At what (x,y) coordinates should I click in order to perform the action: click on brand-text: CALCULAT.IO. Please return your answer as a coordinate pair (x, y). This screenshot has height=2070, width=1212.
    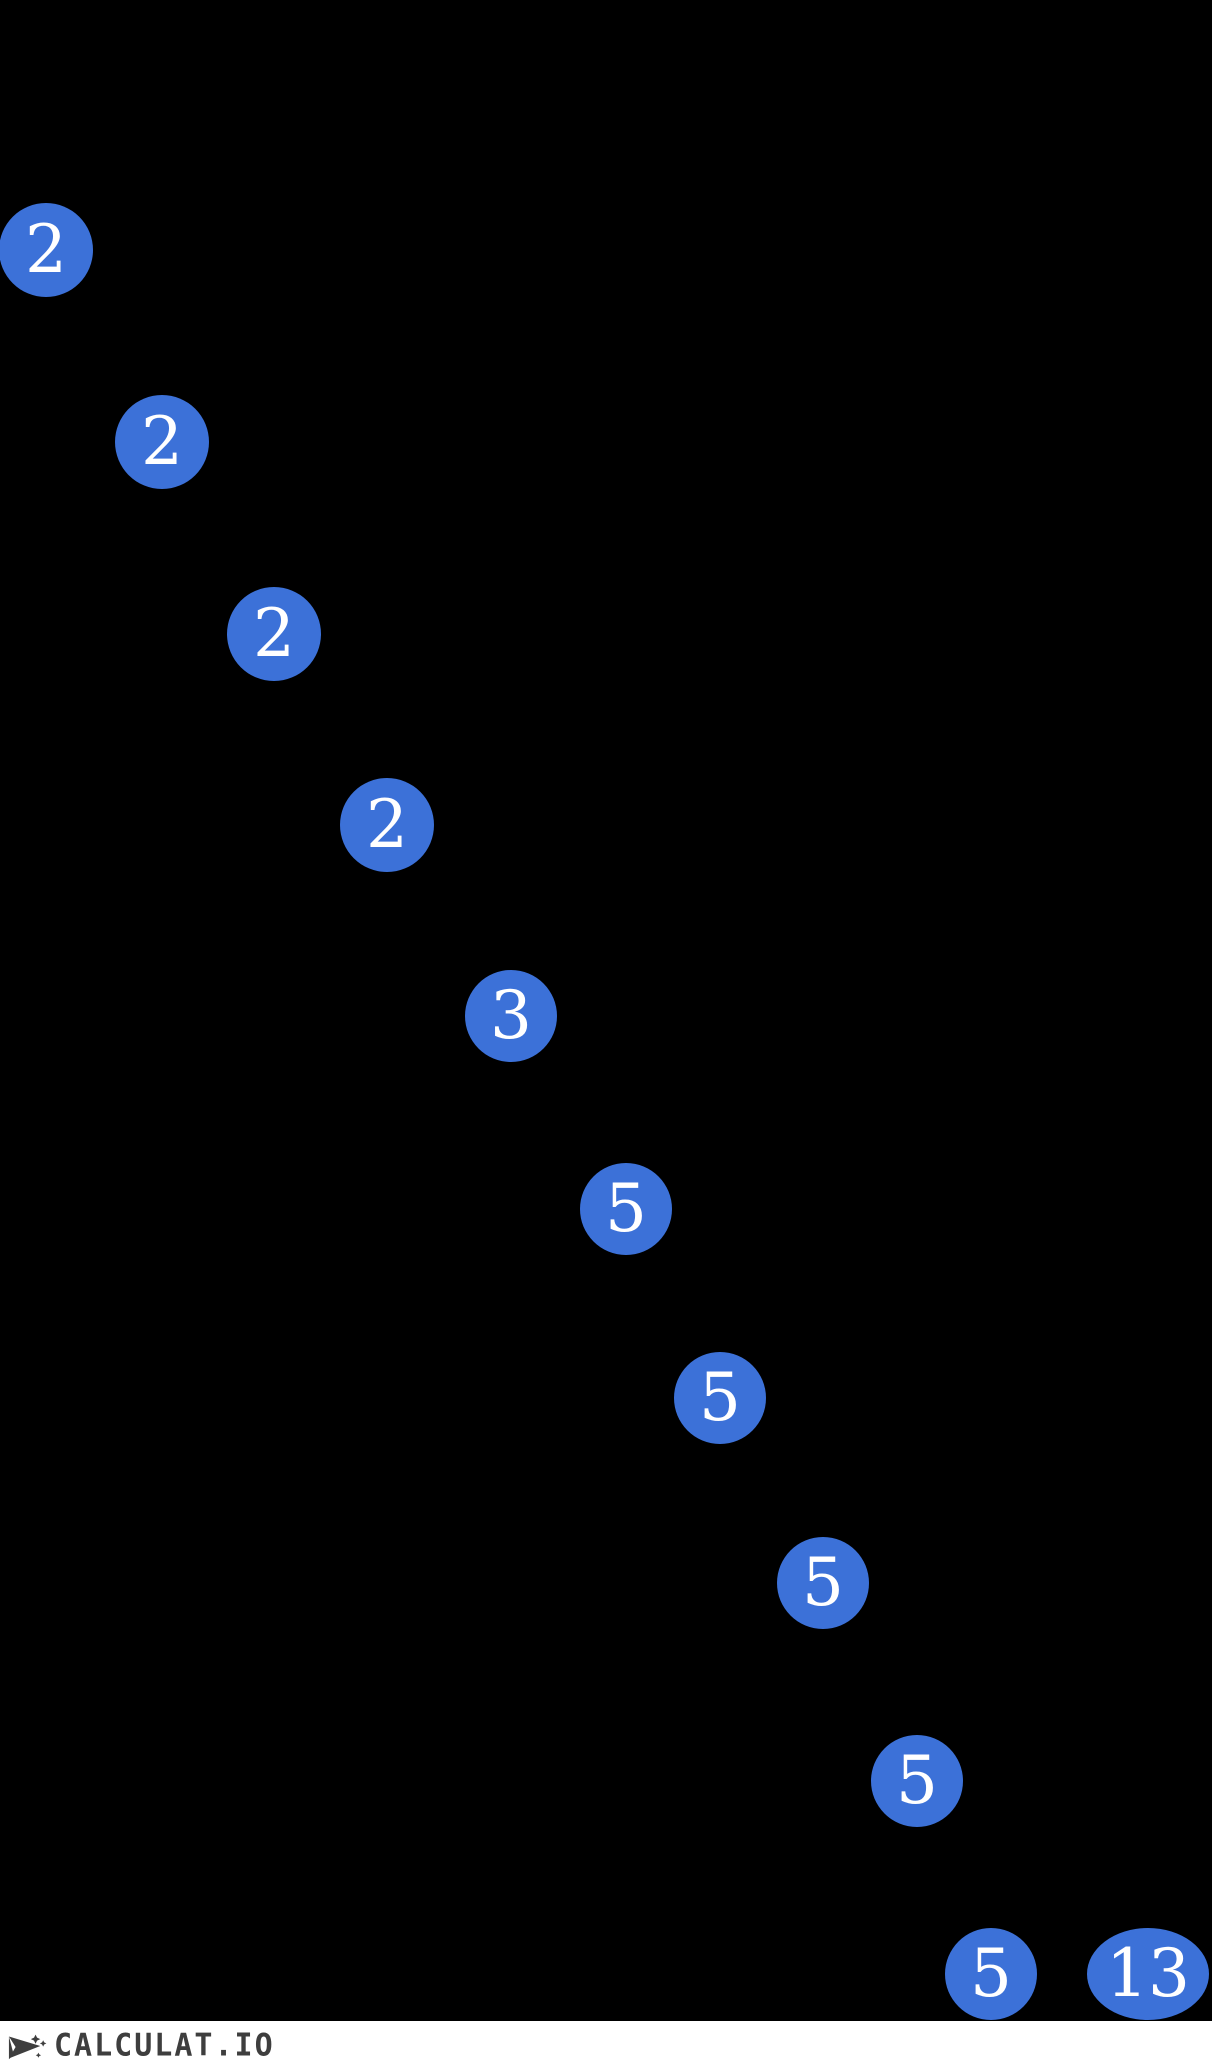
    Looking at the image, I should click on (164, 2045).